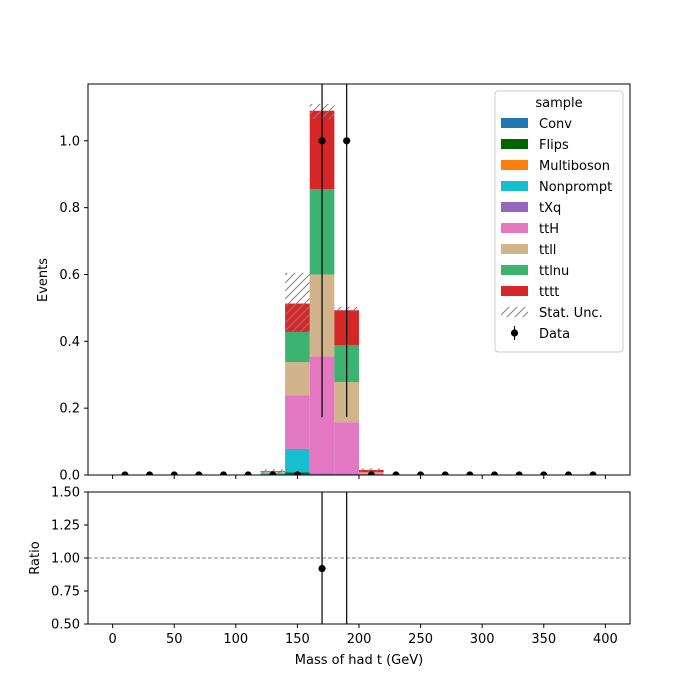  I want to click on ratio-y-axis-label: Ratio, so click(35, 557).